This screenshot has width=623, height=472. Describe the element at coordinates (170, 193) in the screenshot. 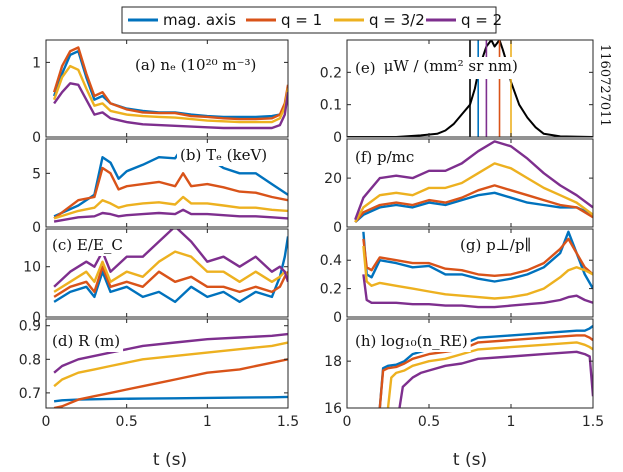

I see `series-b-q1` at that location.